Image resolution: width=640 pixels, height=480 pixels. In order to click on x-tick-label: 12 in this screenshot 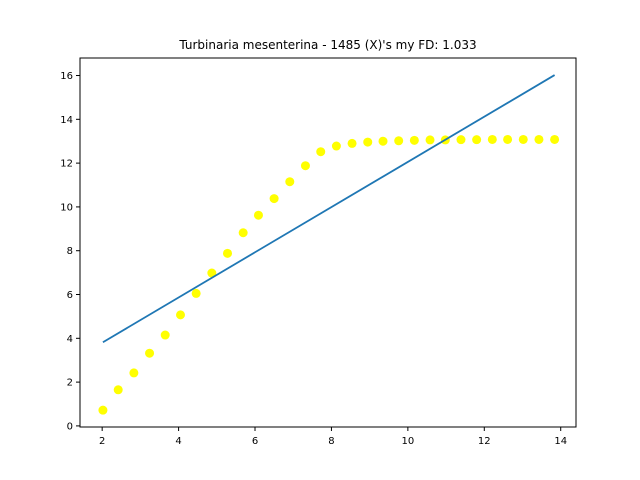, I will do `click(484, 441)`.